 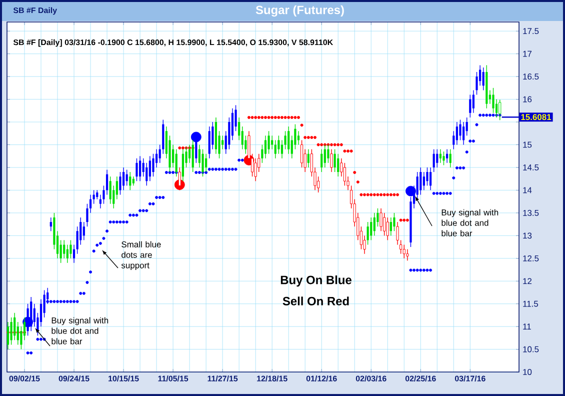 What do you see at coordinates (300, 11) in the screenshot?
I see `chart-title: Sugar (Futures)` at bounding box center [300, 11].